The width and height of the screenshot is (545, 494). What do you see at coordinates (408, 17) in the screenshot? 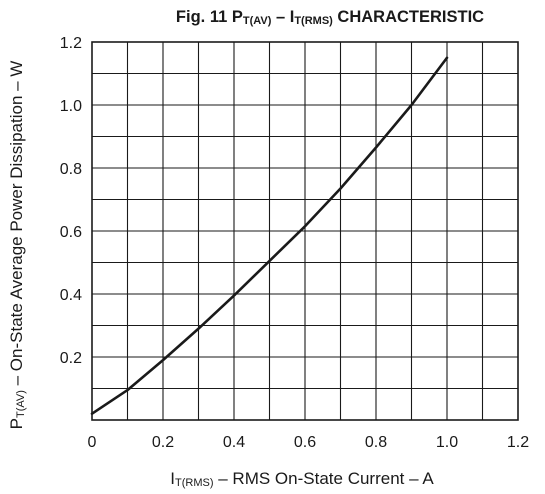
I see `chart-title-suffix: CHARACTERISTIC` at bounding box center [408, 17].